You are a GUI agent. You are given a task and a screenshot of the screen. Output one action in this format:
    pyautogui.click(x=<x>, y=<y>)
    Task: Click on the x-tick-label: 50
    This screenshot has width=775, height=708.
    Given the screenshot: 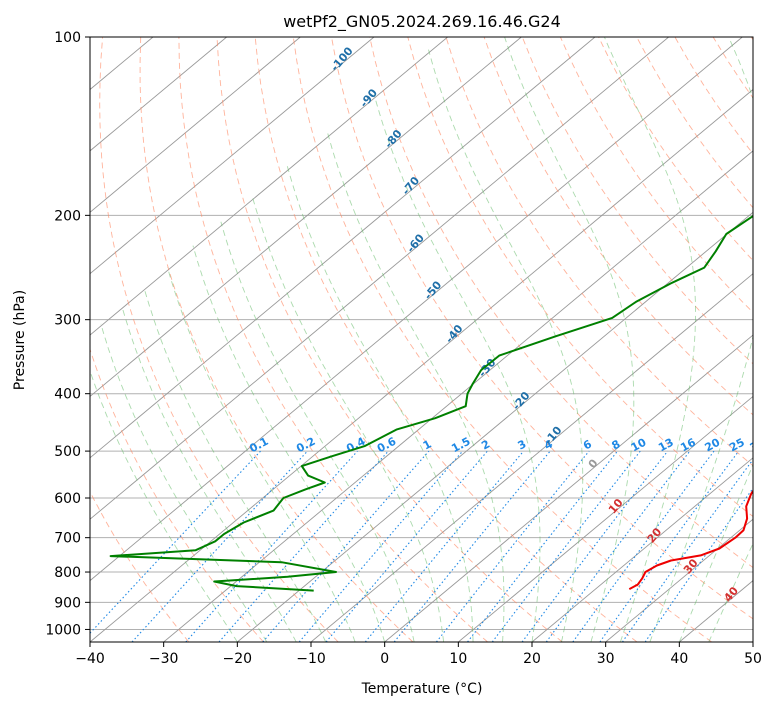 What is the action you would take?
    pyautogui.click(x=753, y=659)
    